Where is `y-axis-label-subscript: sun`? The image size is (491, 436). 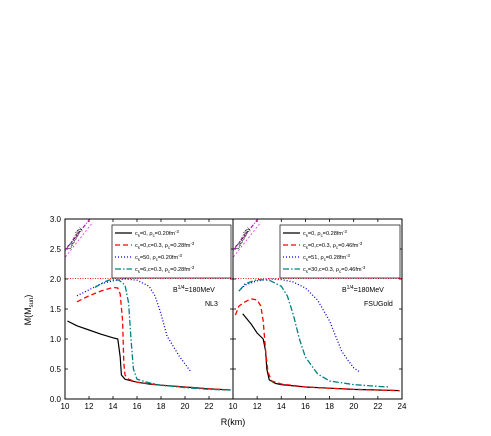
y-axis-label-subscript: sun is located at coordinates (32, 303).